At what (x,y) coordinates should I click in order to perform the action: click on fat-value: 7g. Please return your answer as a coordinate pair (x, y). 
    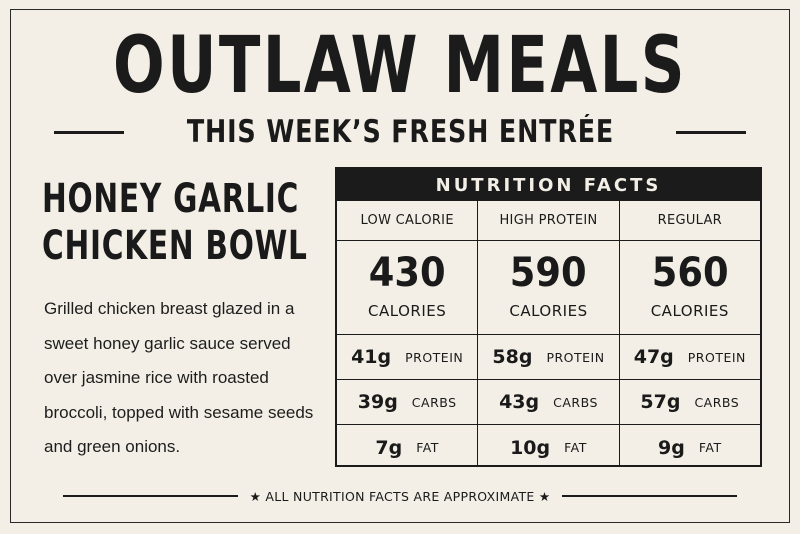
    Looking at the image, I should click on (389, 447).